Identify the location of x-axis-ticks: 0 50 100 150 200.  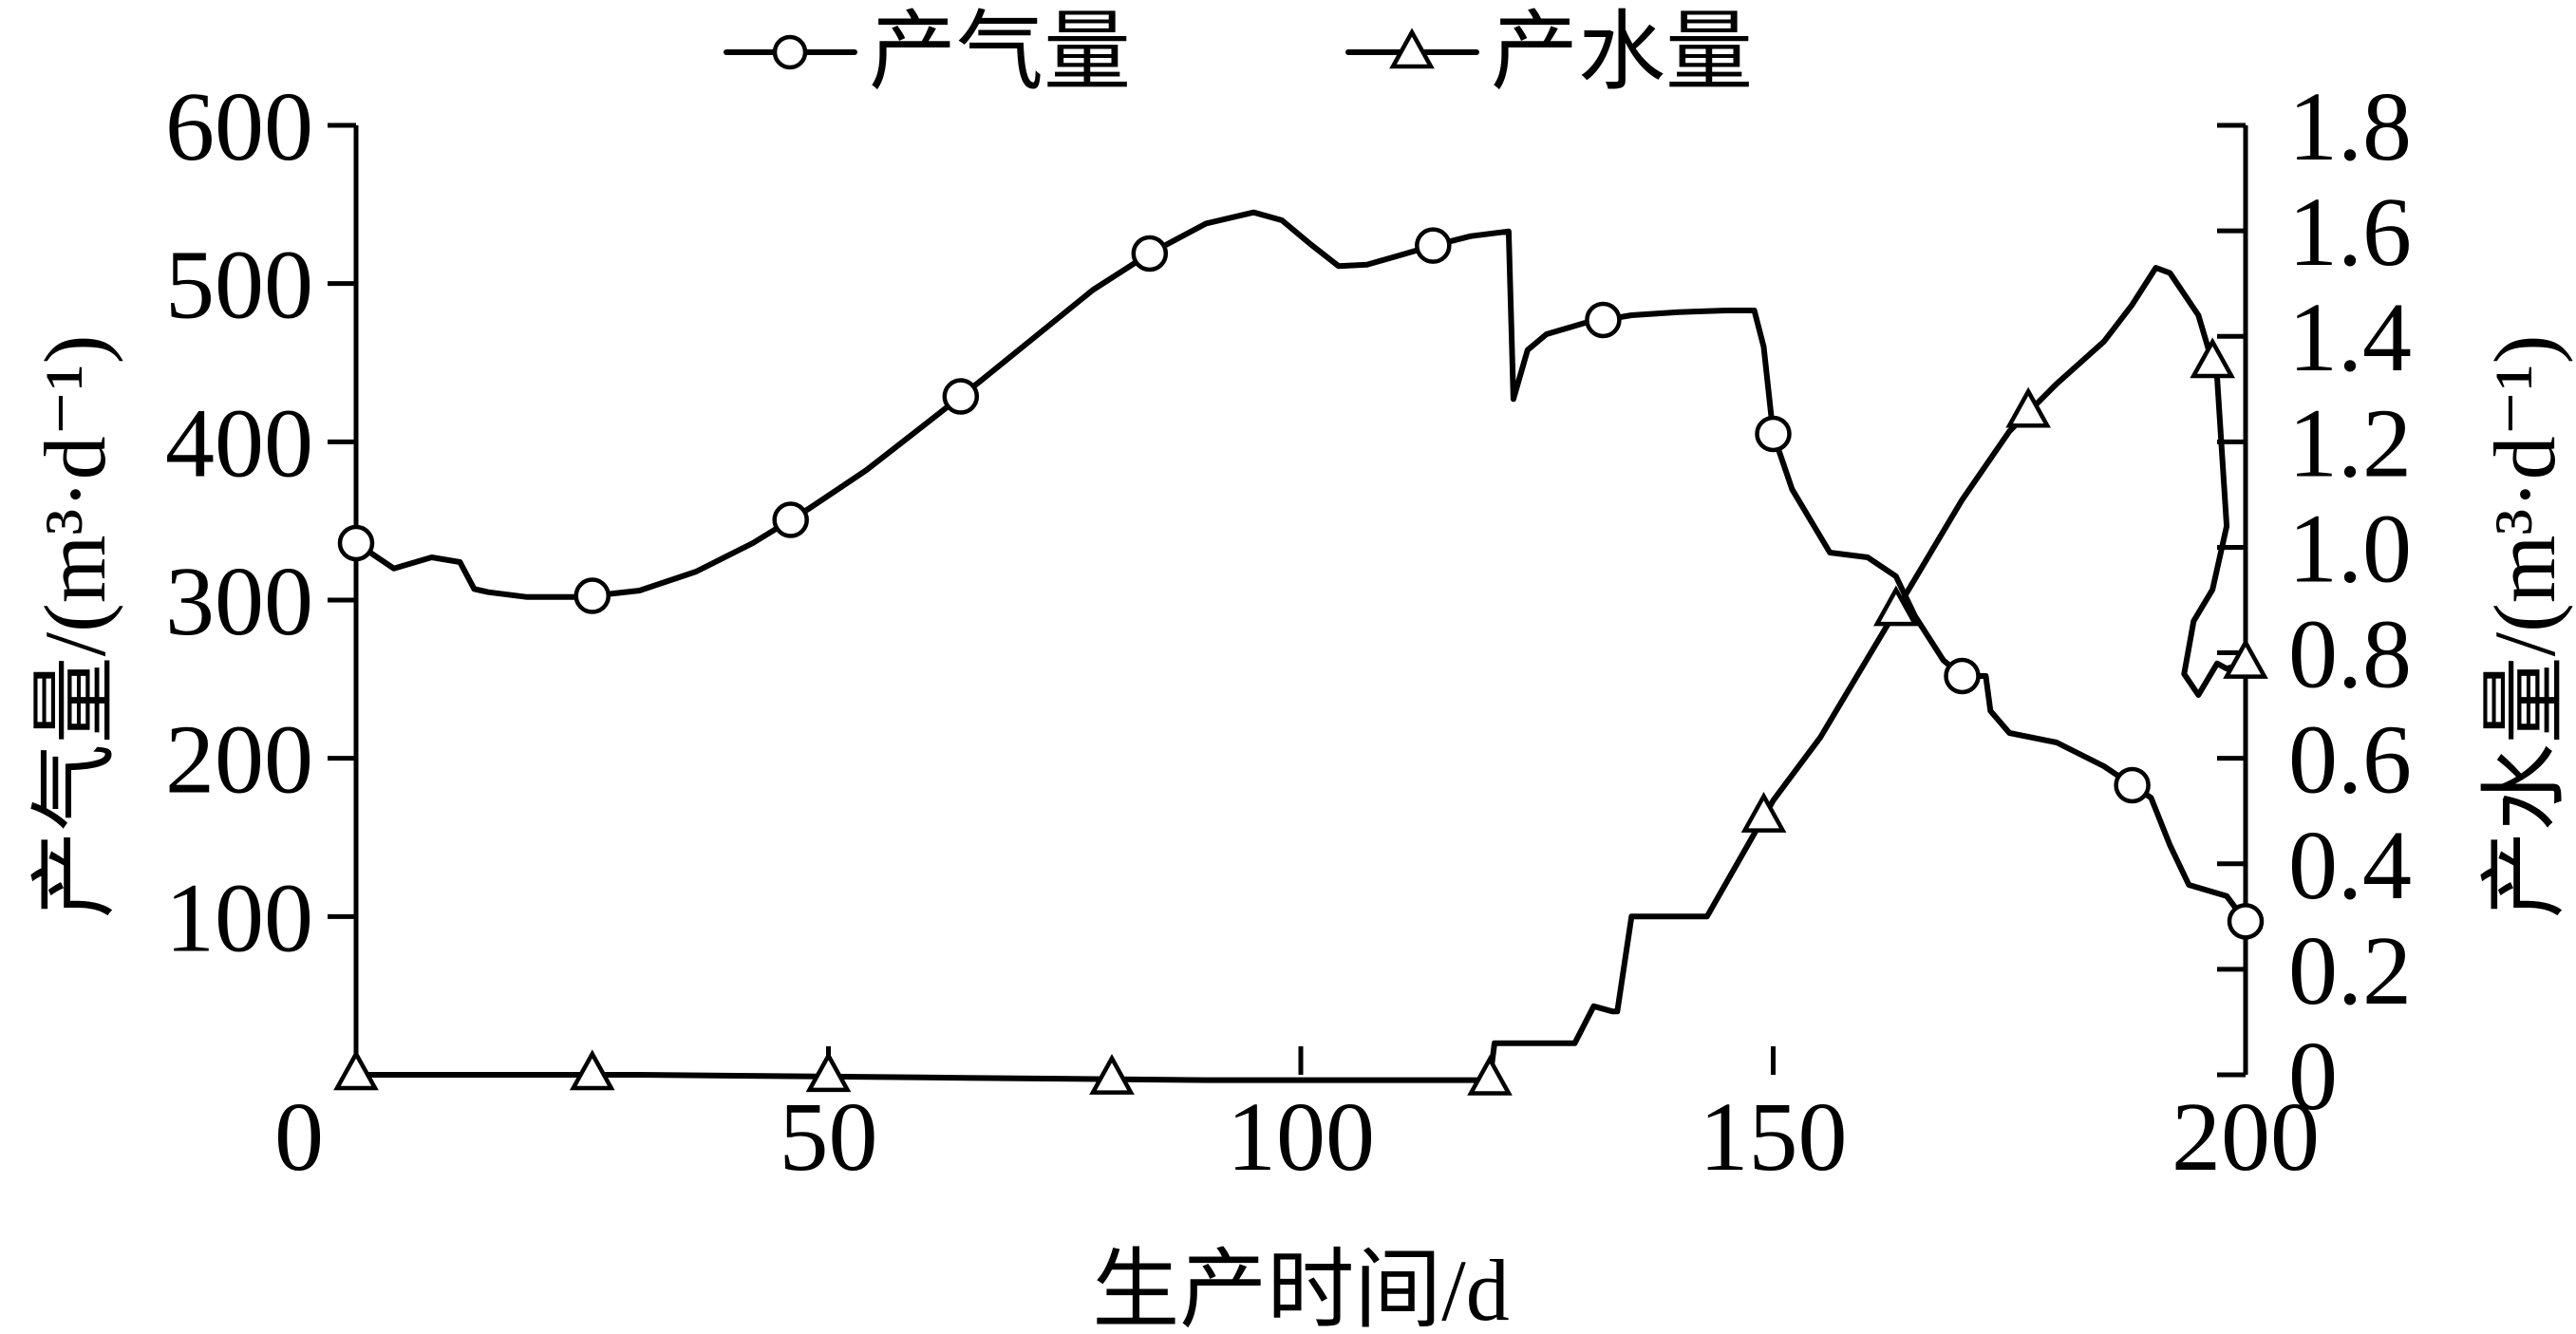
(1297, 1119).